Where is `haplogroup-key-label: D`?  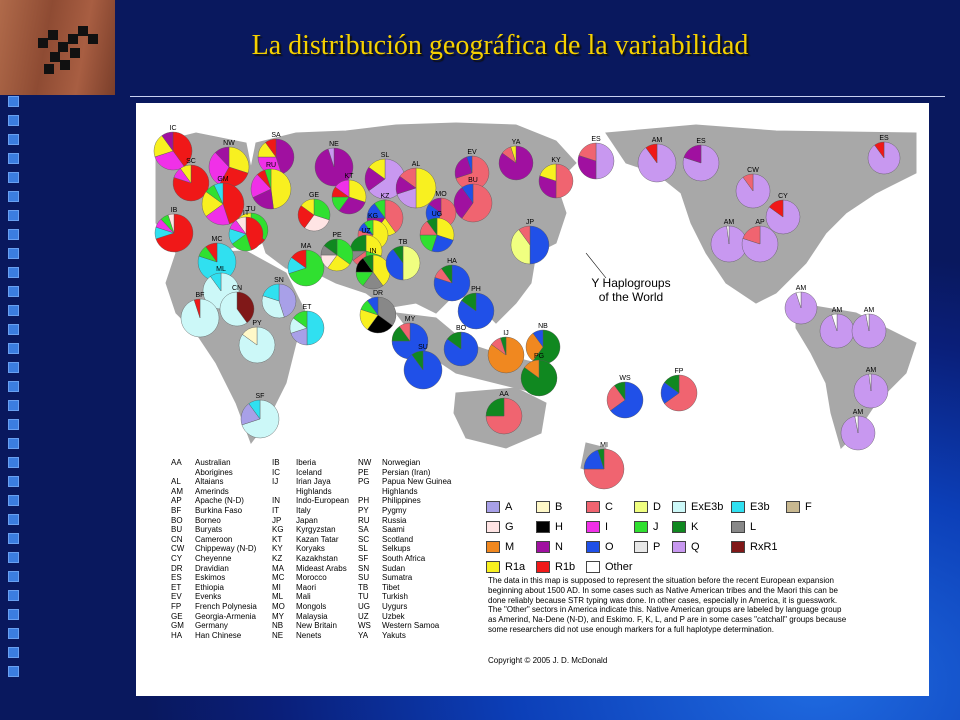 haplogroup-key-label: D is located at coordinates (657, 507).